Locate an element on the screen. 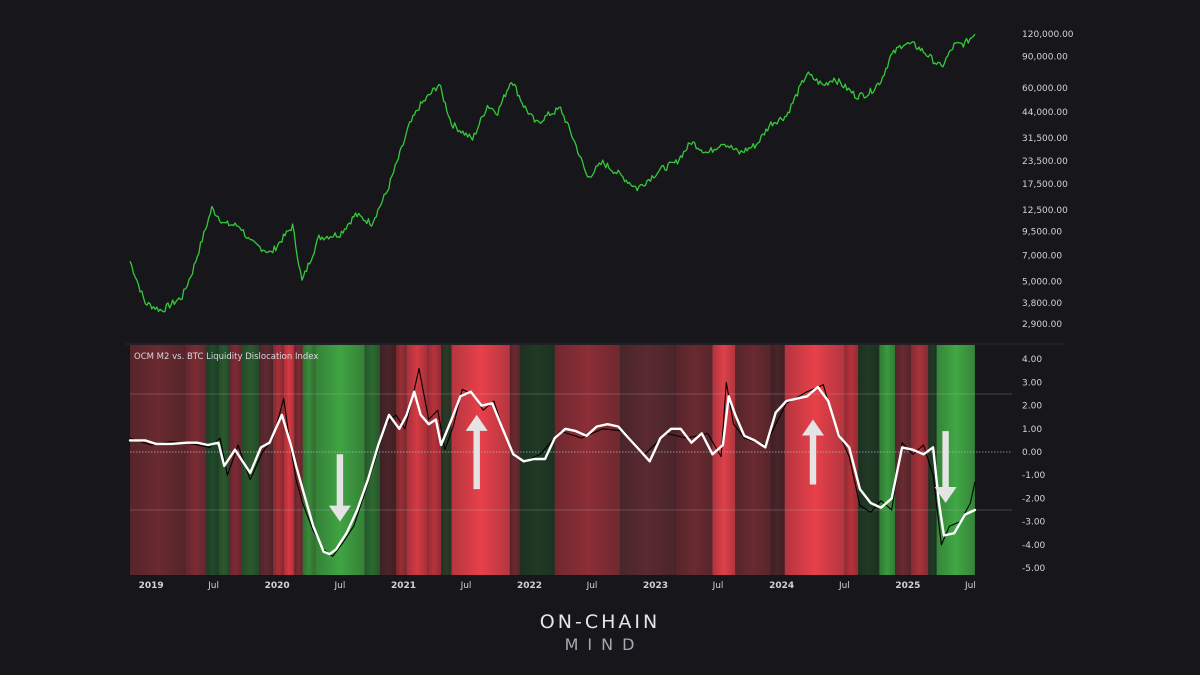  price-tick-label: 90,000.00 is located at coordinates (1045, 57).